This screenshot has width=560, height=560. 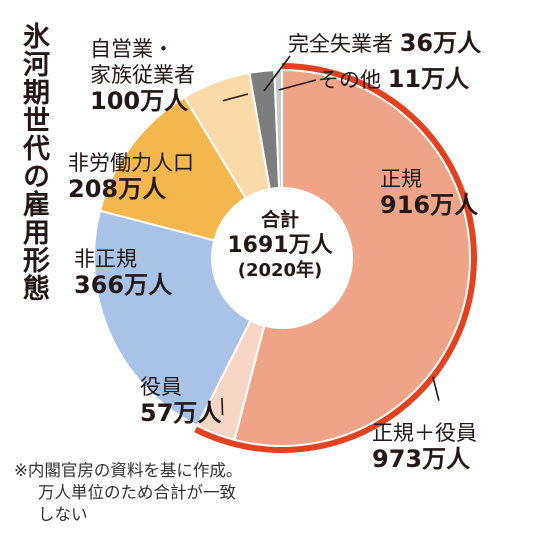 What do you see at coordinates (222, 406) in the screenshot?
I see `leader-executive` at bounding box center [222, 406].